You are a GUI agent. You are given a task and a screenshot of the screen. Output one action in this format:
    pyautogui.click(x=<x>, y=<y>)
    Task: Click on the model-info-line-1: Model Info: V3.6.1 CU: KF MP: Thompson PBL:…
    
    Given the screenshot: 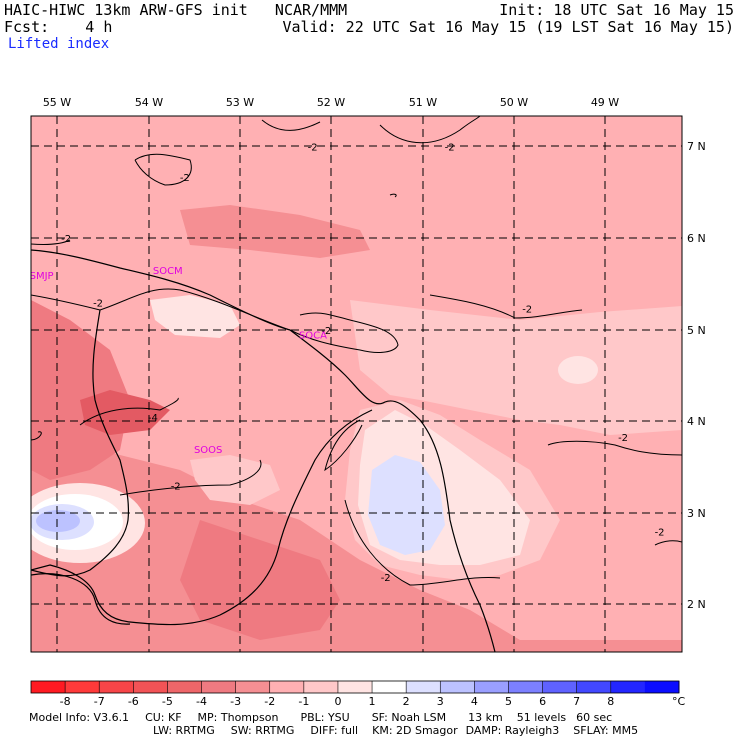 What is the action you would take?
    pyautogui.click(x=374, y=717)
    